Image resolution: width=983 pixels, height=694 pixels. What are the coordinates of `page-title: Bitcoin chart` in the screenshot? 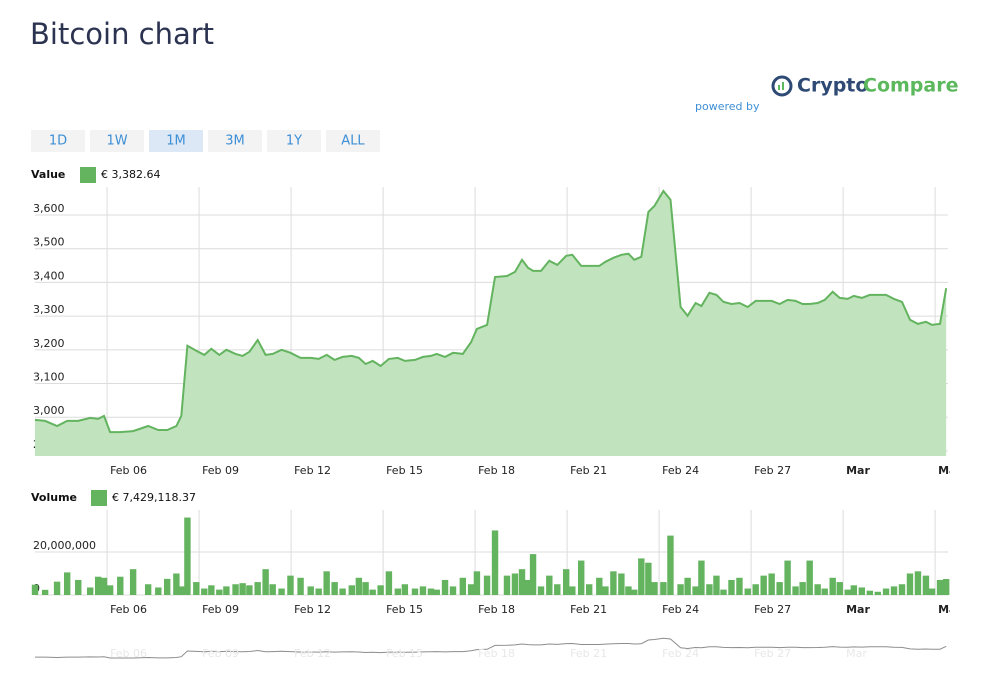 It's located at (122, 34).